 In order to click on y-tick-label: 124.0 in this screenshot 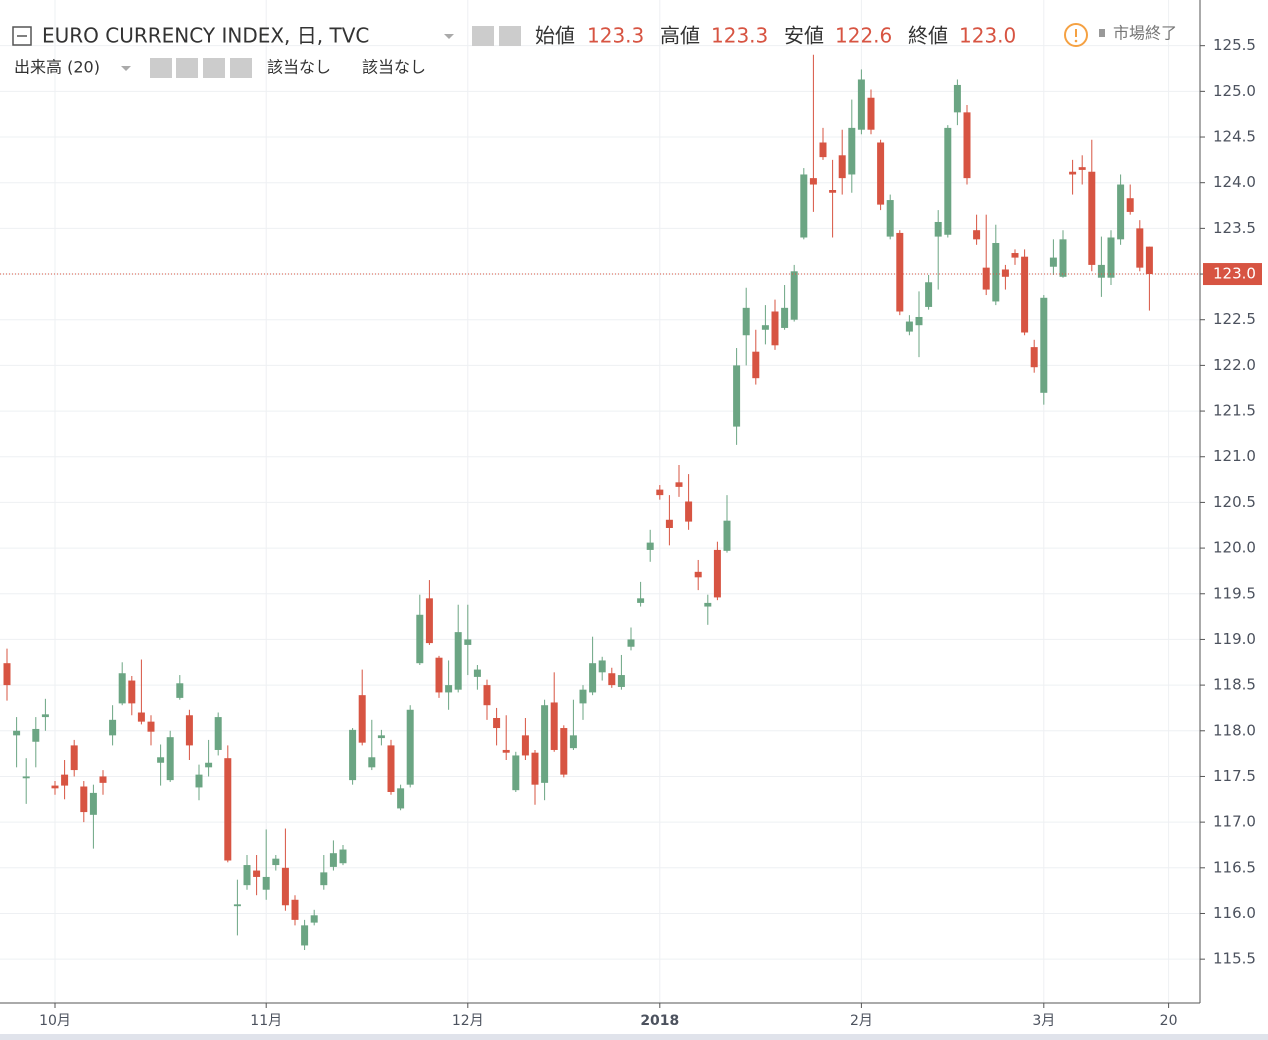, I will do `click(1234, 182)`.